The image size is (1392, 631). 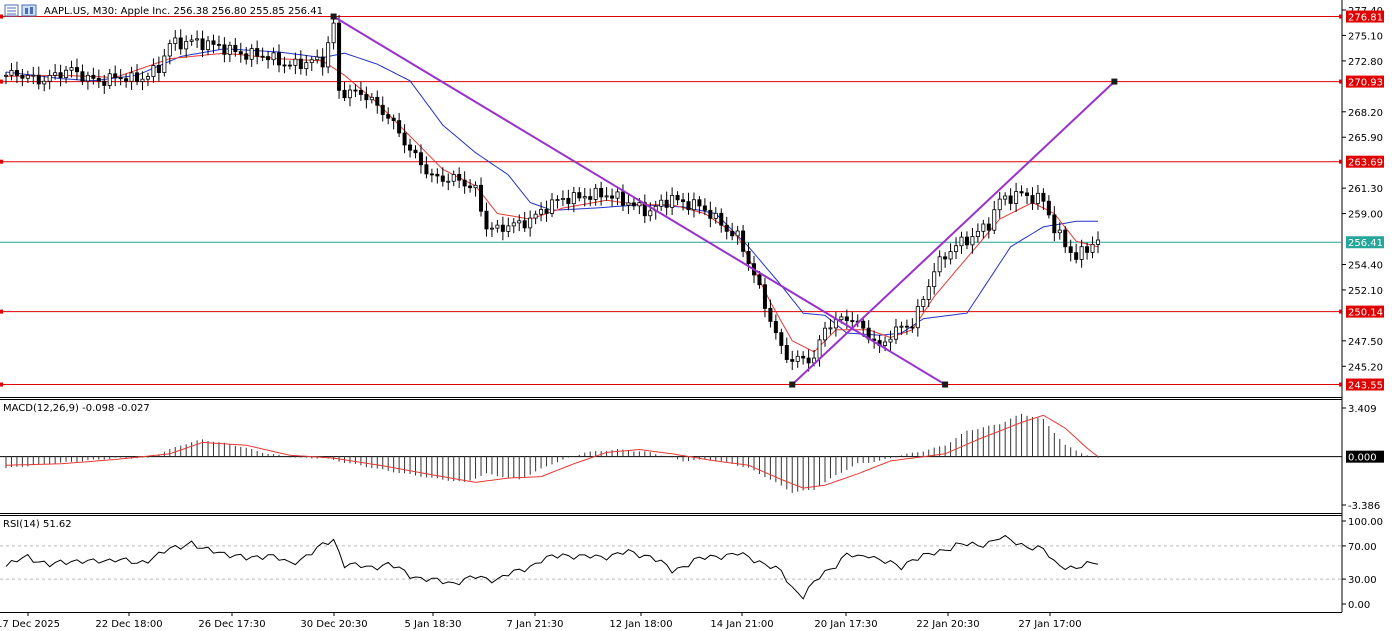 I want to click on rsi-tick-label: 100.00, so click(x=1365, y=522).